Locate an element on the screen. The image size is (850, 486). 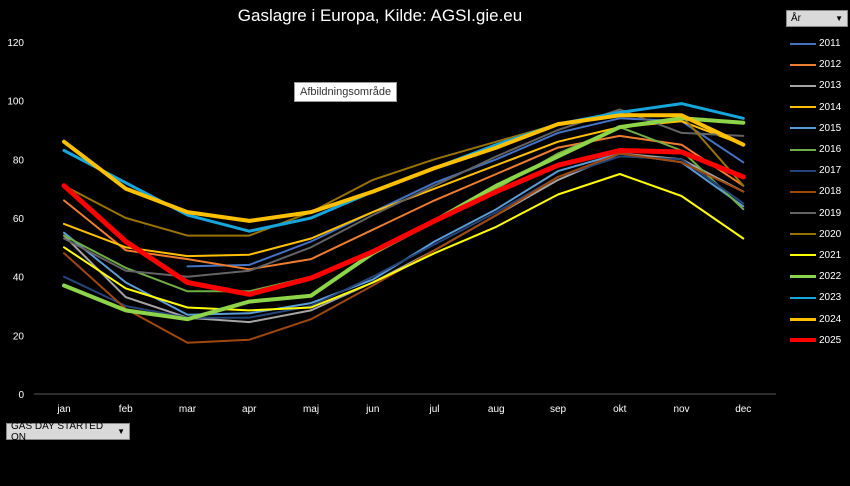
legend-item-2013: 2013 is located at coordinates (820, 85).